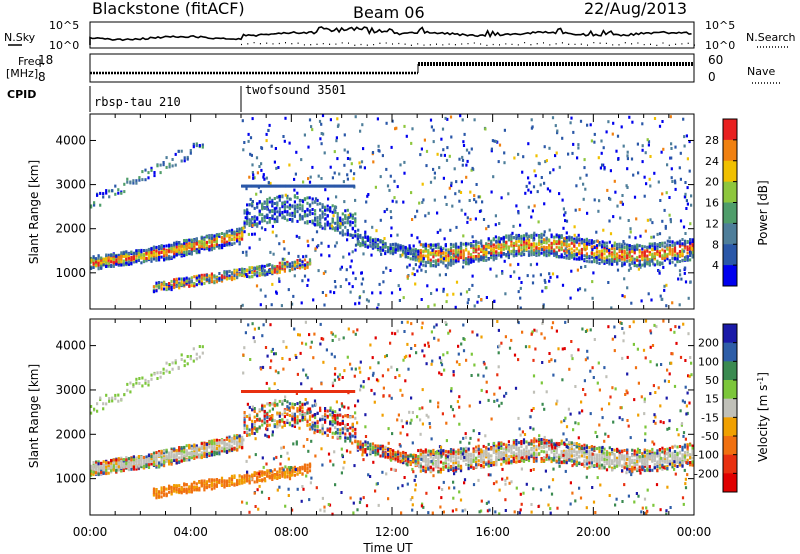 This screenshot has width=800, height=554. What do you see at coordinates (712, 182) in the screenshot?
I see `colorbar-tick-label: 20` at bounding box center [712, 182].